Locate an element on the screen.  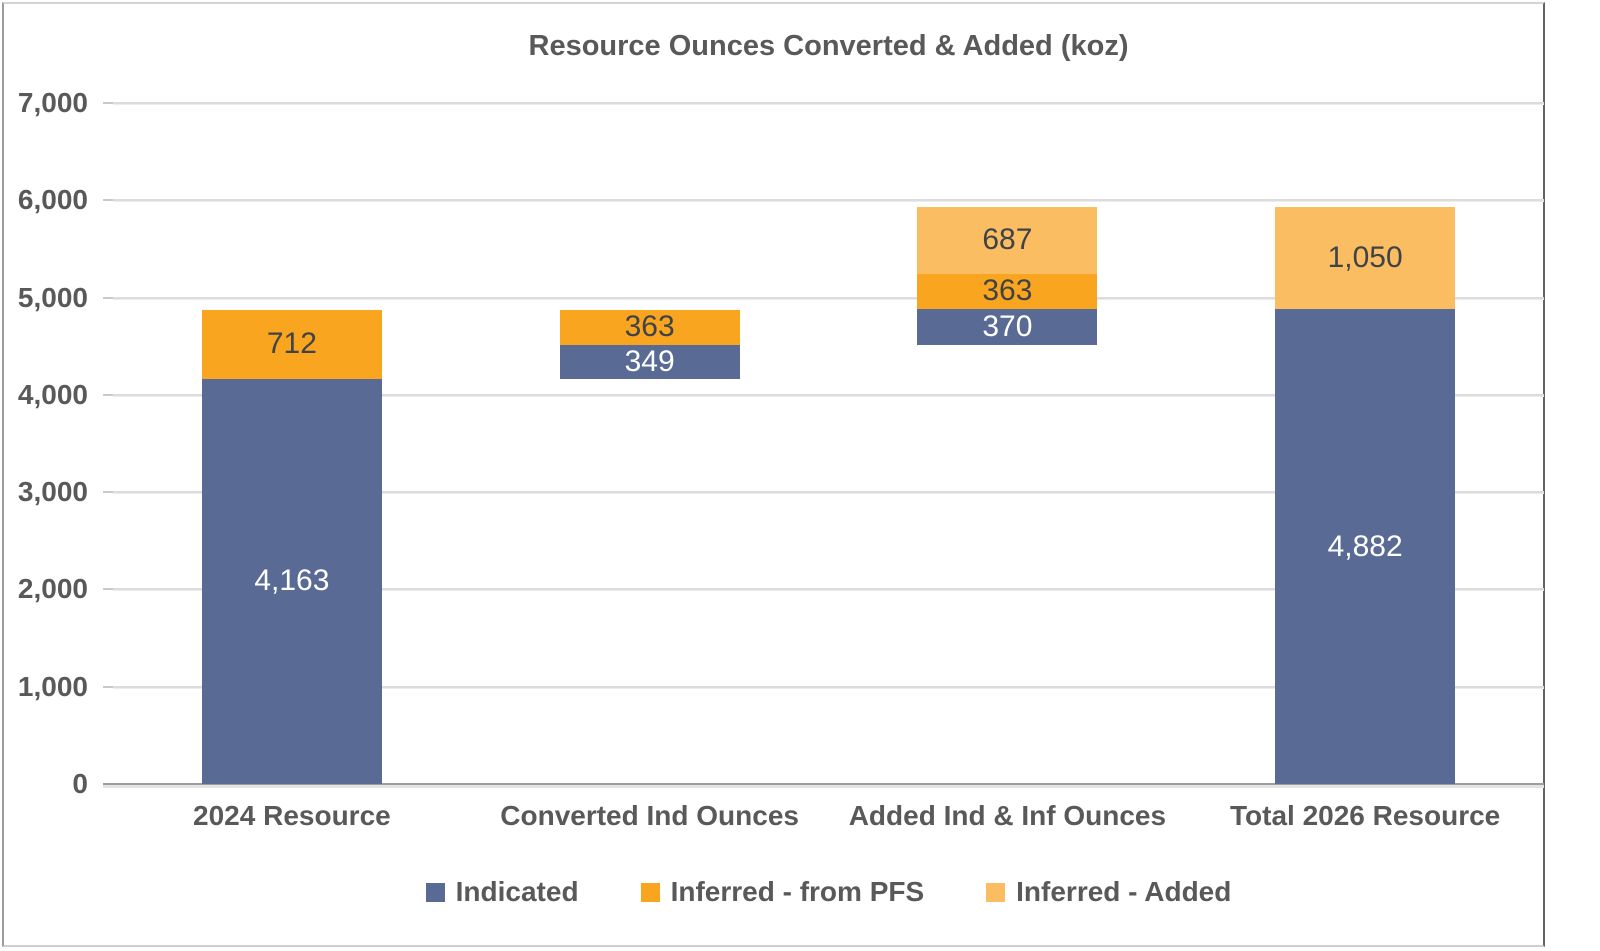
legend-item: Inferred - Added is located at coordinates (1108, 892).